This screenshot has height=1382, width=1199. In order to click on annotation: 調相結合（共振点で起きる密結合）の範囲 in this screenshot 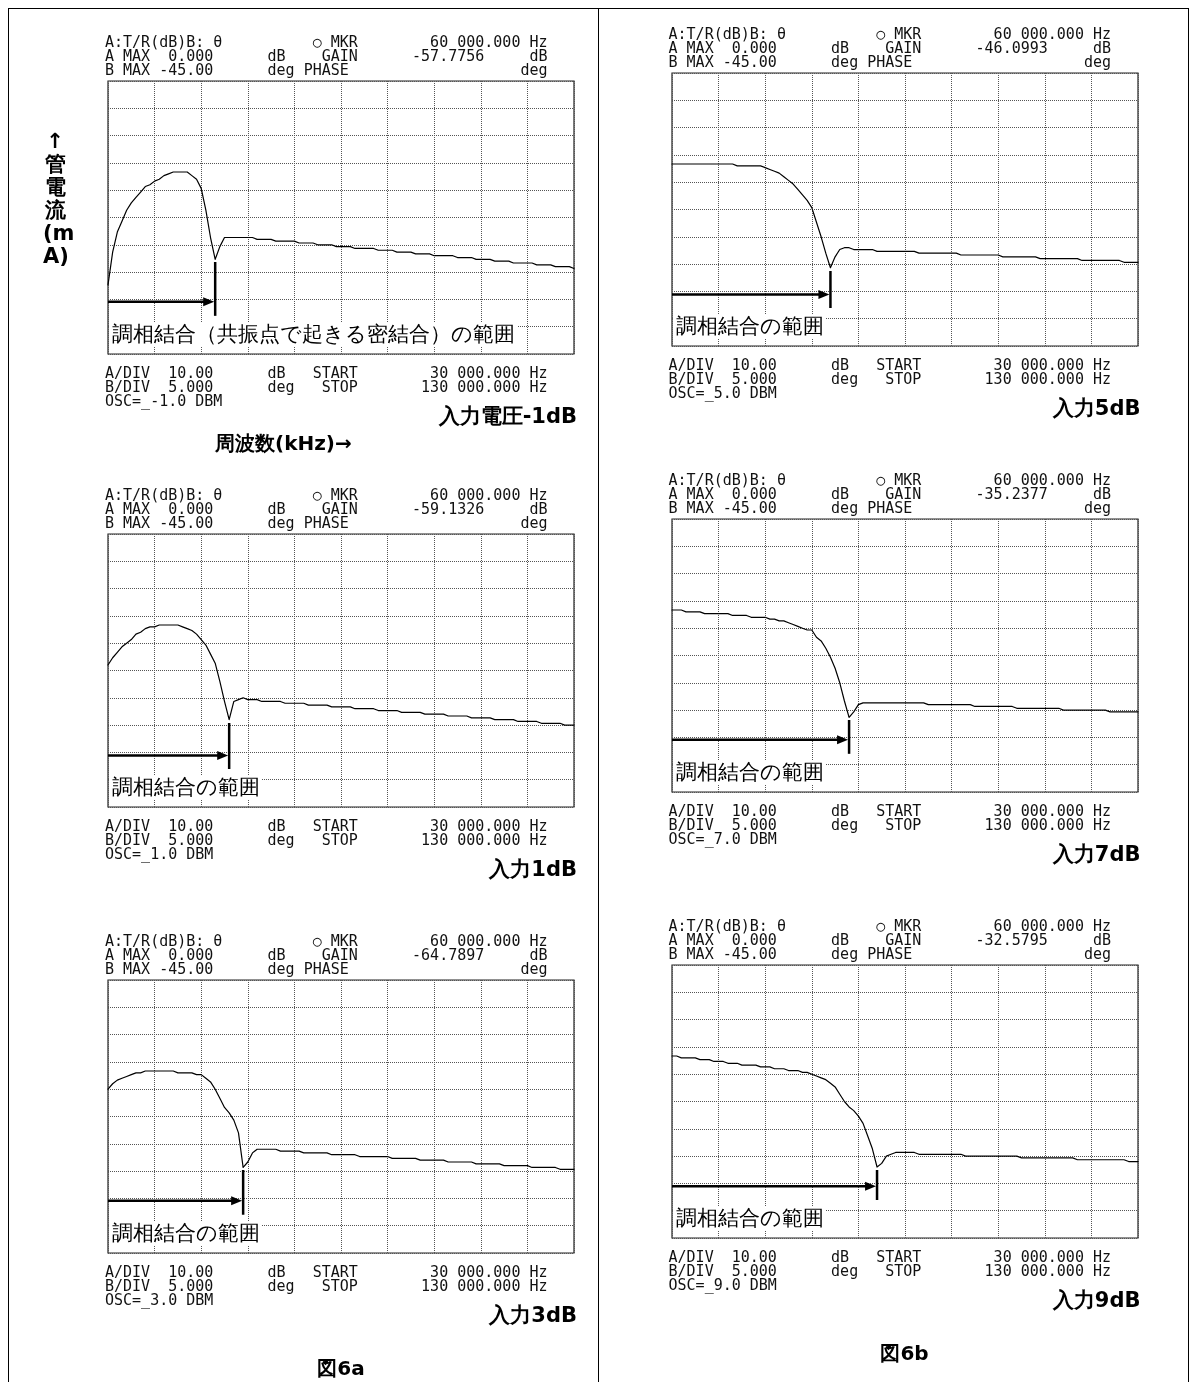, I will do `click(313, 334)`.